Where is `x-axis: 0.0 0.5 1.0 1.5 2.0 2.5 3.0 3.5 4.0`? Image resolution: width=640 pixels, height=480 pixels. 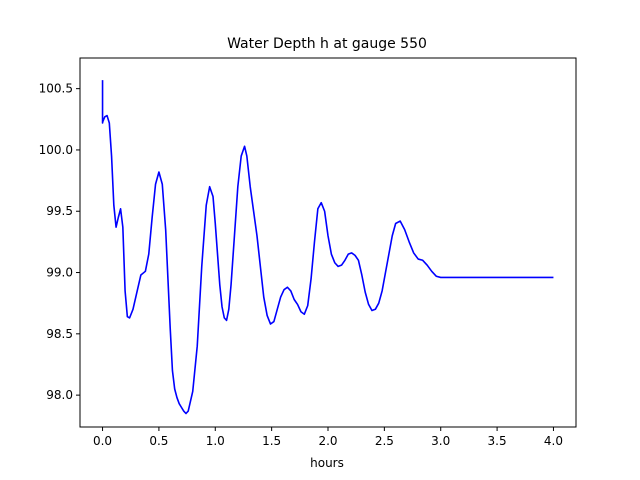 x-axis: 0.0 0.5 1.0 1.5 2.0 2.5 3.0 3.5 4.0 is located at coordinates (328, 437).